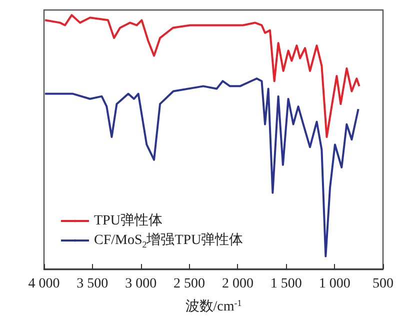 The width and height of the screenshot is (412, 329). I want to click on x-tick-label: 3 000, so click(141, 284).